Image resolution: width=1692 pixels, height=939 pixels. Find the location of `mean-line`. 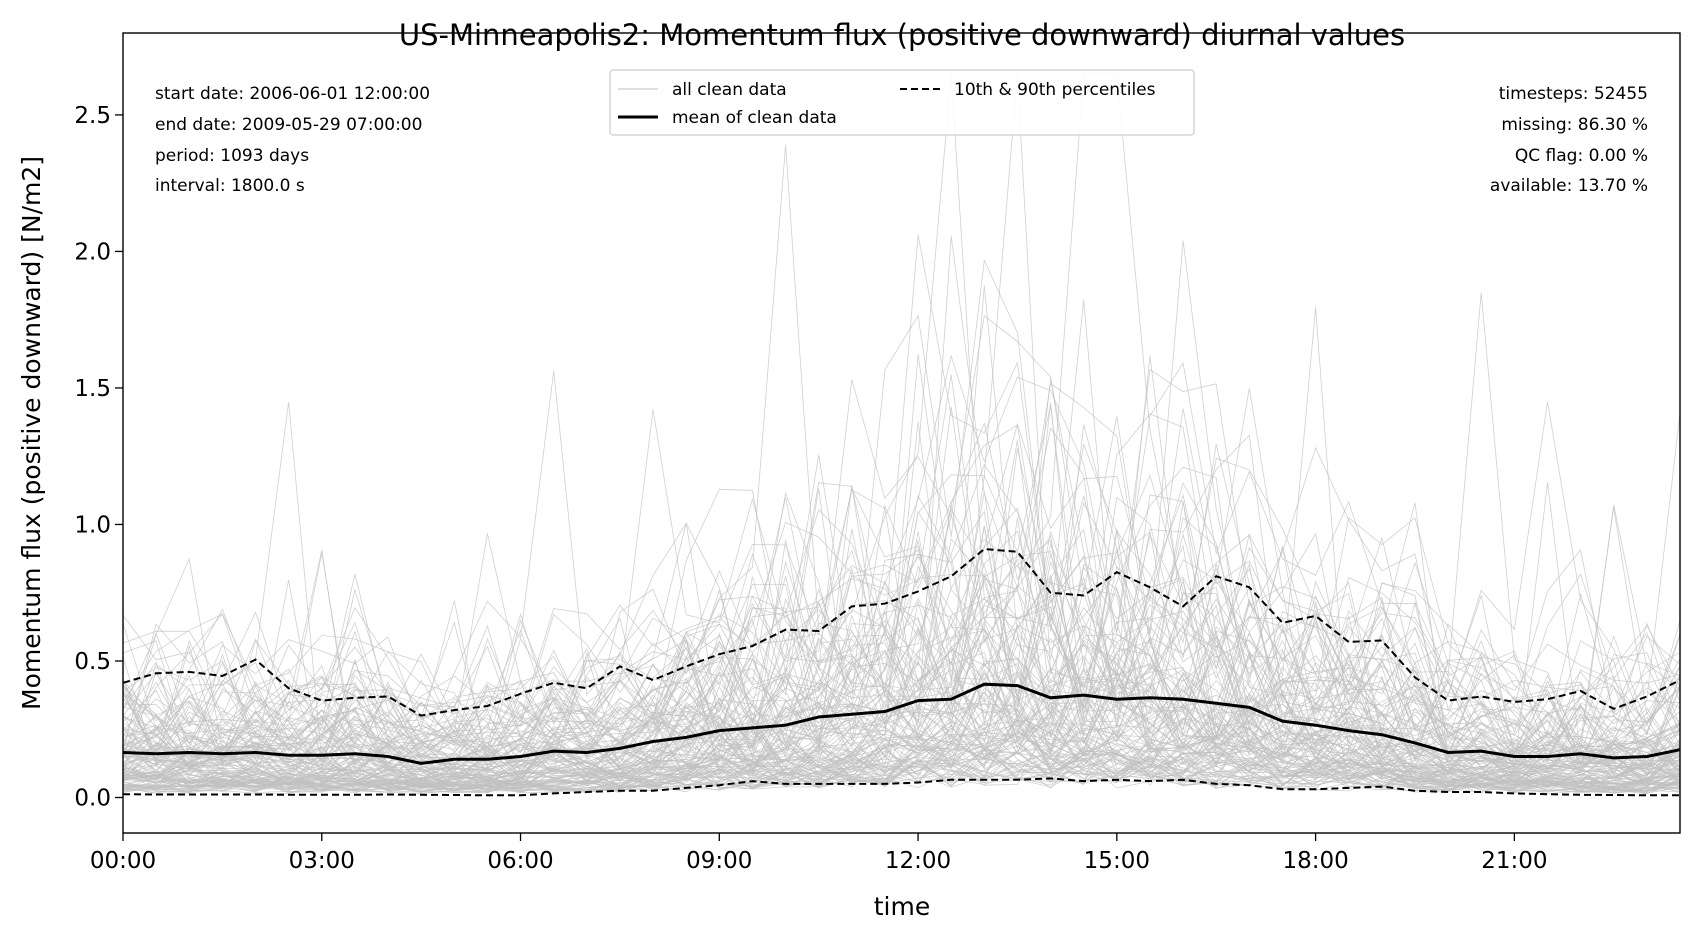

mean-line is located at coordinates (901, 723).